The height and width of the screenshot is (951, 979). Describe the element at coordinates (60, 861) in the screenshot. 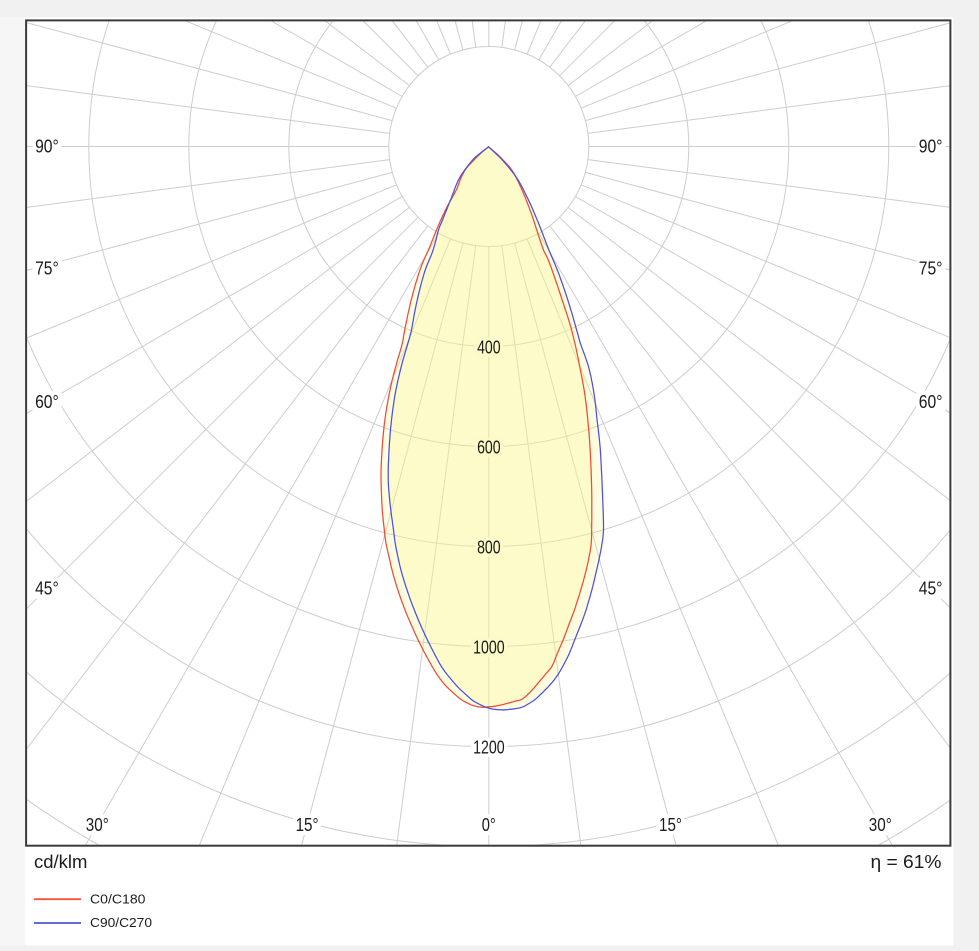

I see `svg-text: cd/klm` at that location.